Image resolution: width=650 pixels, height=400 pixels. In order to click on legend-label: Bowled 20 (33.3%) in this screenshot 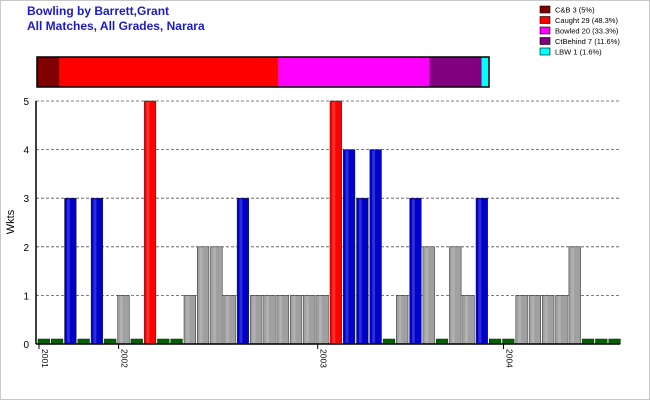, I will do `click(587, 31)`.